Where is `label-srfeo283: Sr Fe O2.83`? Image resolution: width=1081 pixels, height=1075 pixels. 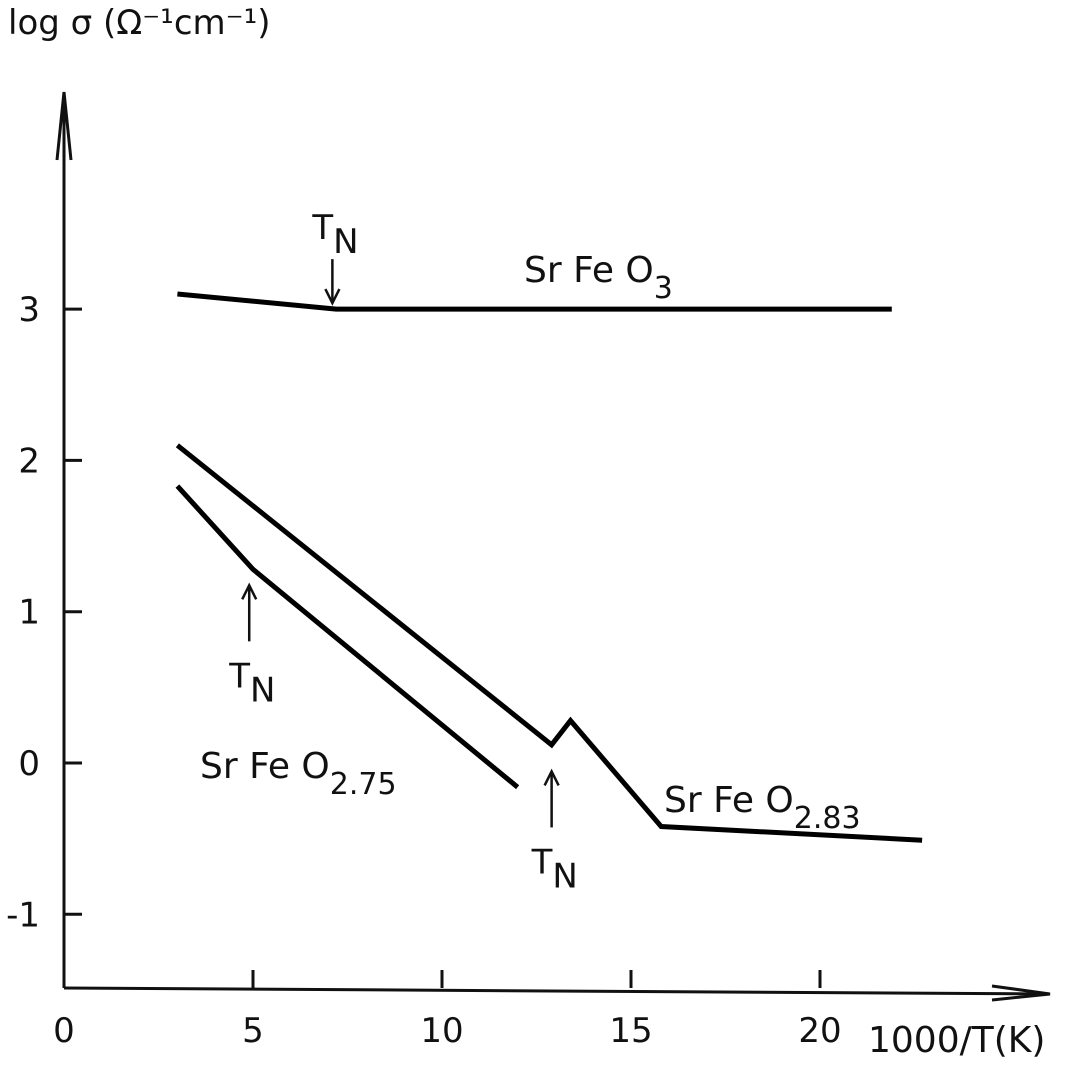
label-srfeo283: Sr Fe O2.83 is located at coordinates (762, 808).